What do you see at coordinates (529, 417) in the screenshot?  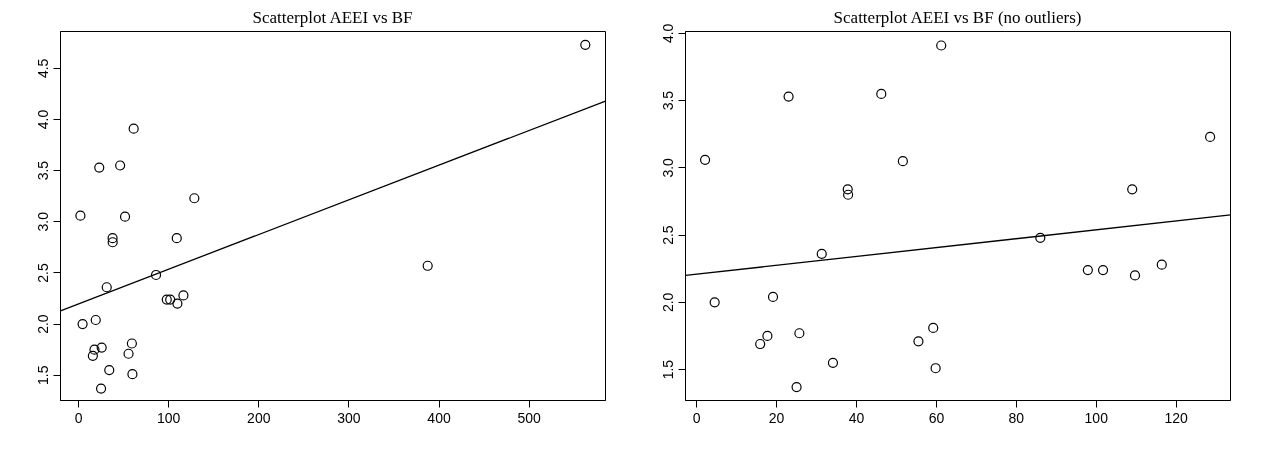 I see `x-tick-label: 500` at bounding box center [529, 417].